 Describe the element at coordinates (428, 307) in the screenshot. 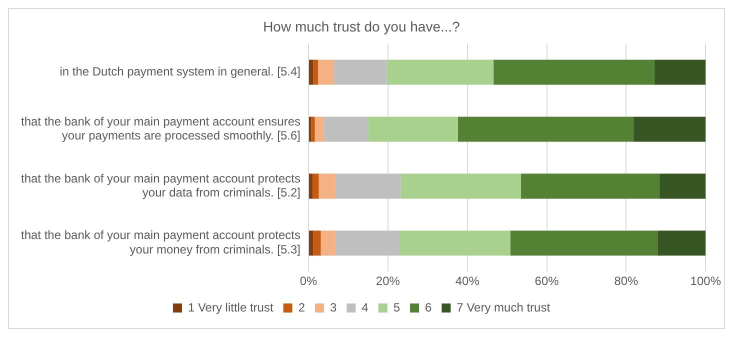

I see `legend-label: 6` at that location.